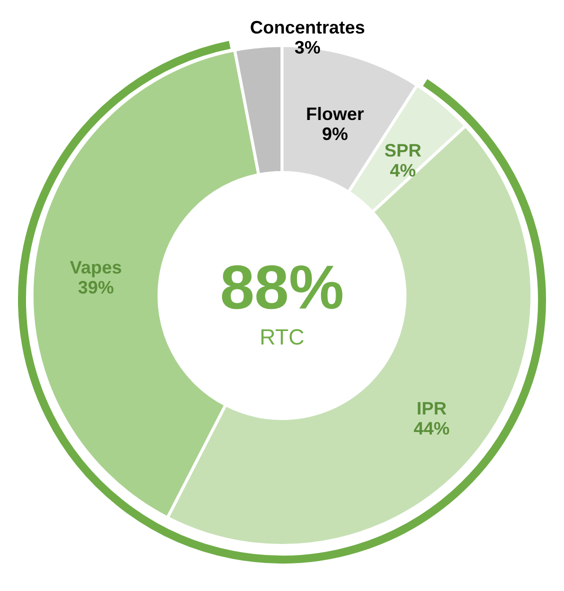 Image resolution: width=564 pixels, height=591 pixels. I want to click on data-label: 39%, so click(96, 288).